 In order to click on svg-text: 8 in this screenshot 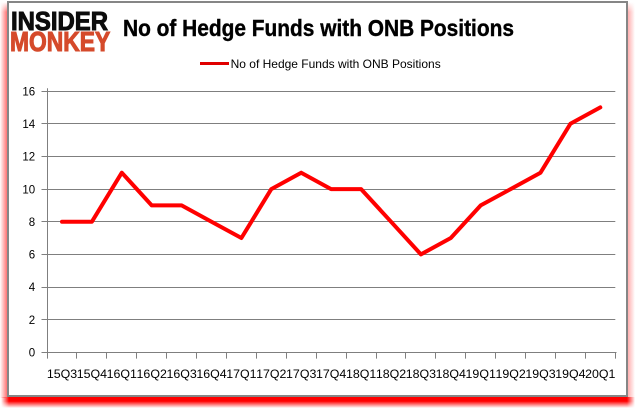, I will do `click(32, 223)`.